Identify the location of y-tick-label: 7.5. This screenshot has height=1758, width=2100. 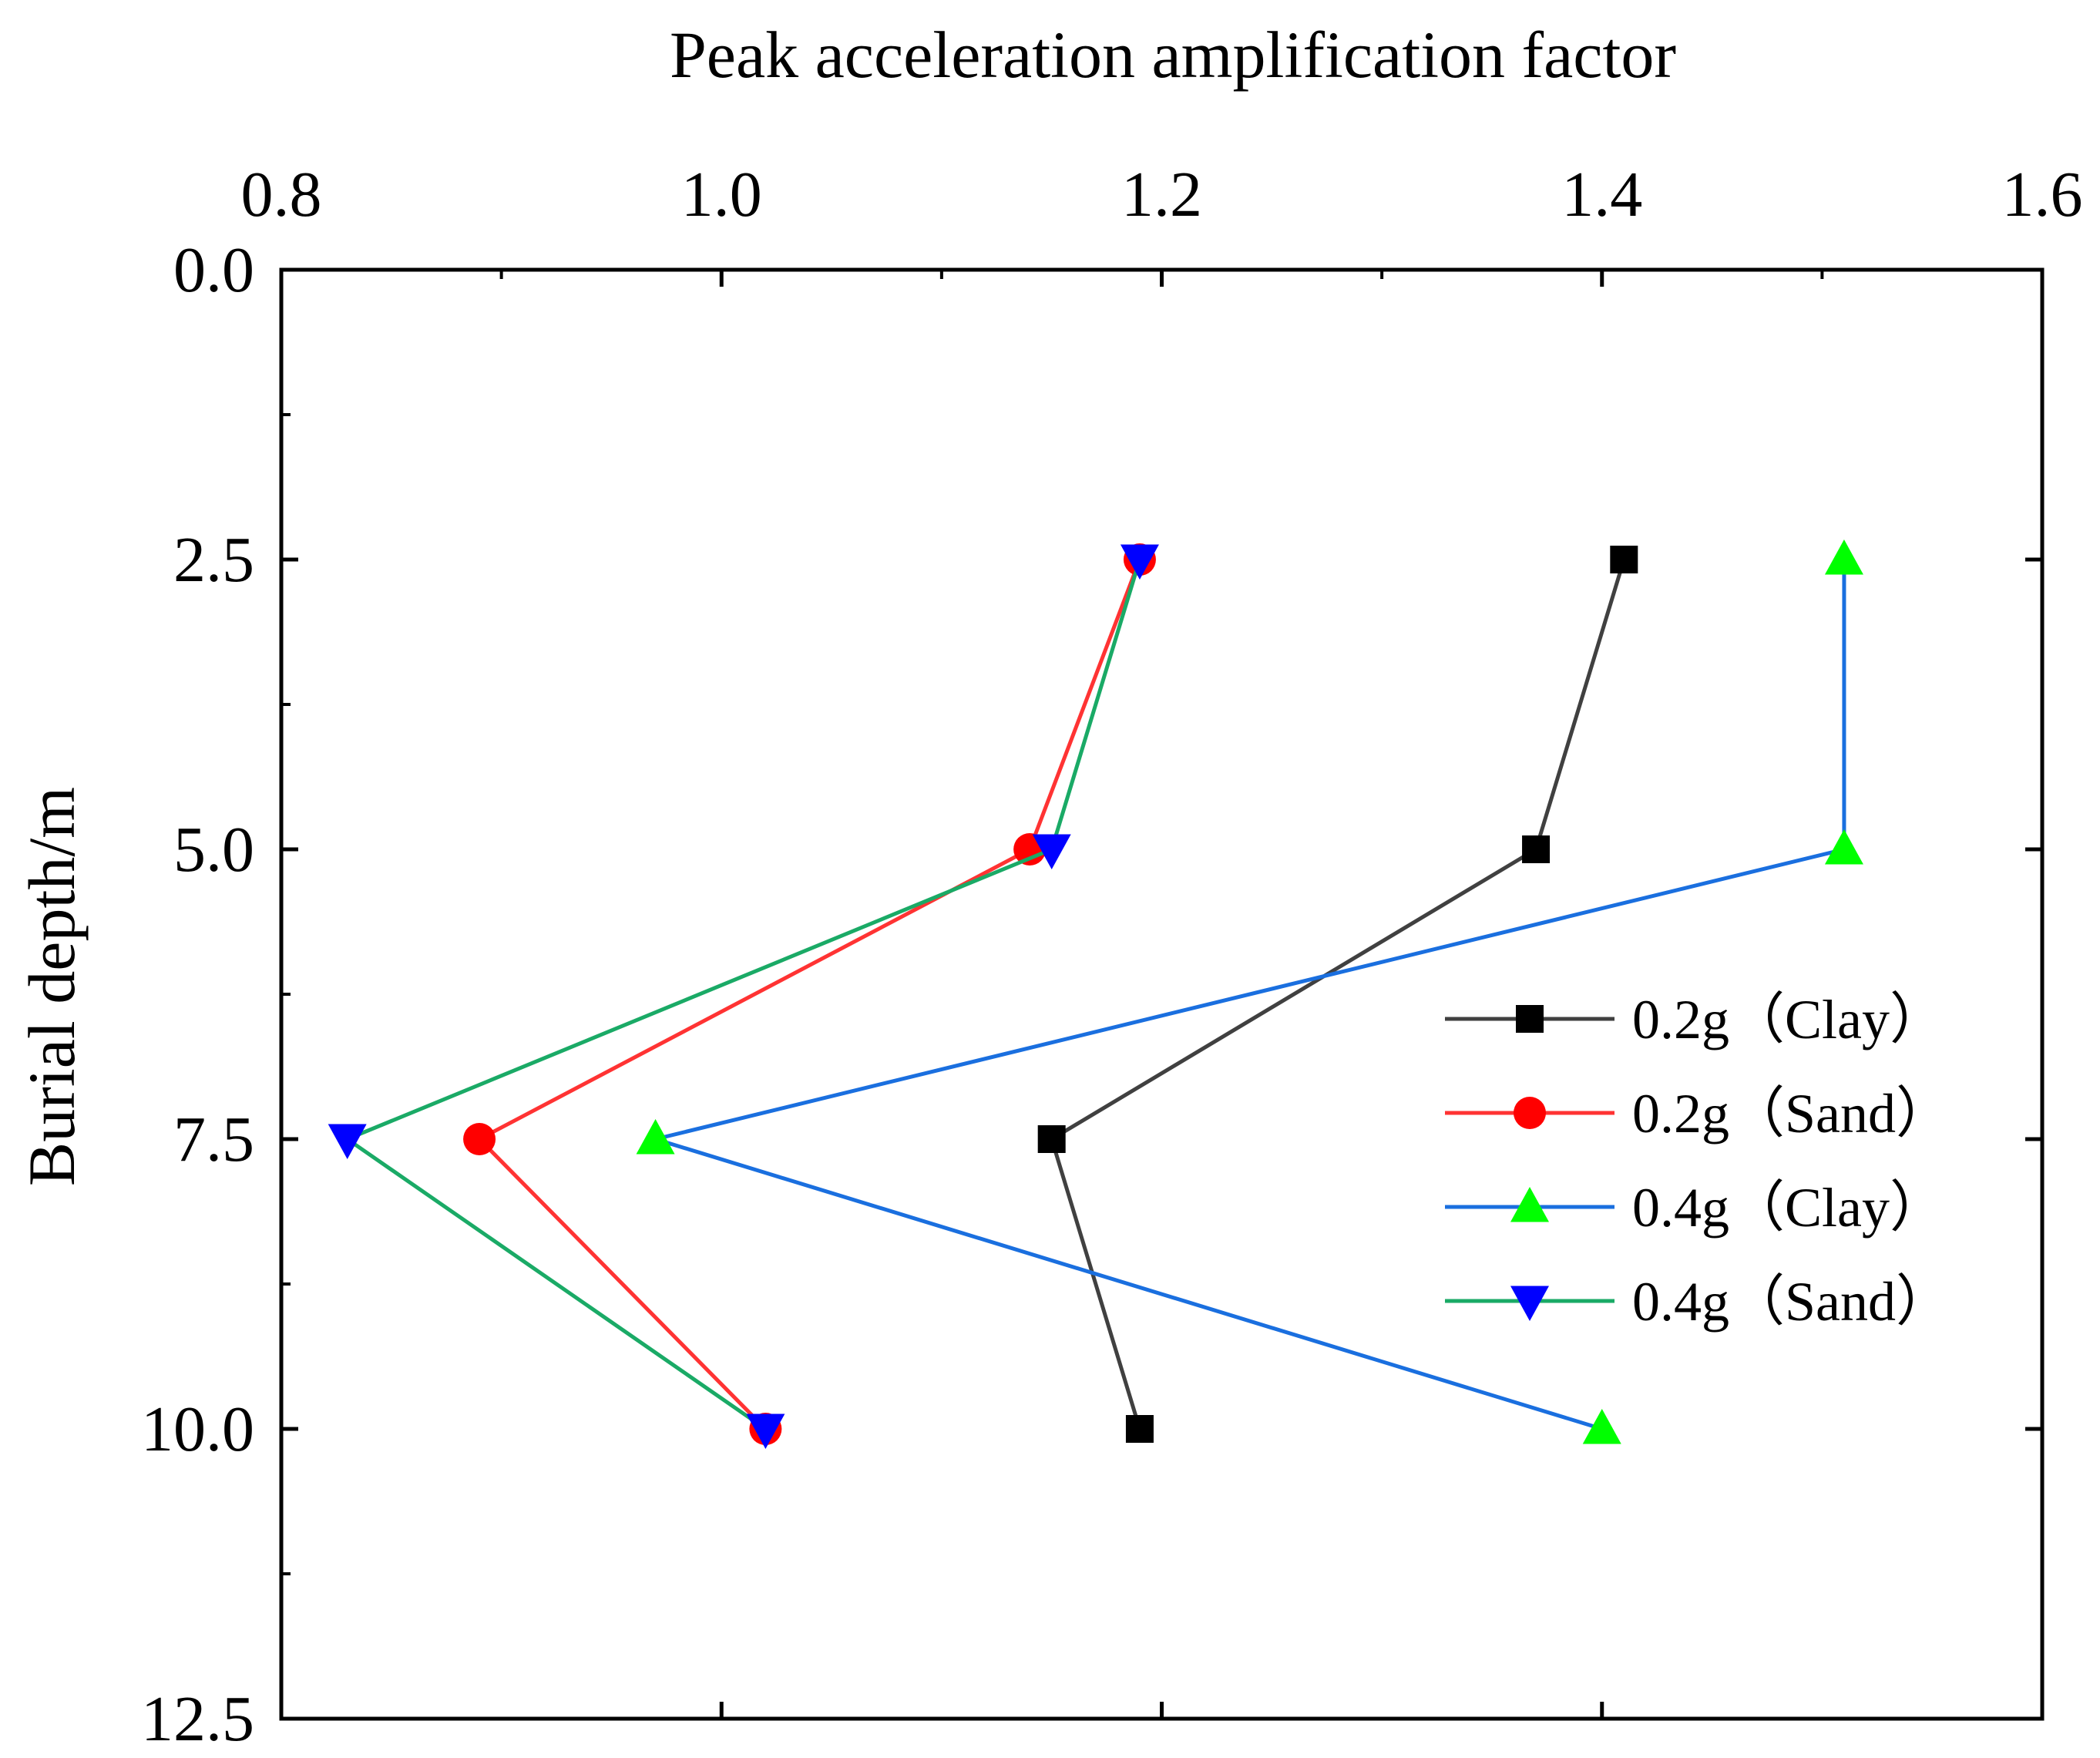
(214, 1139).